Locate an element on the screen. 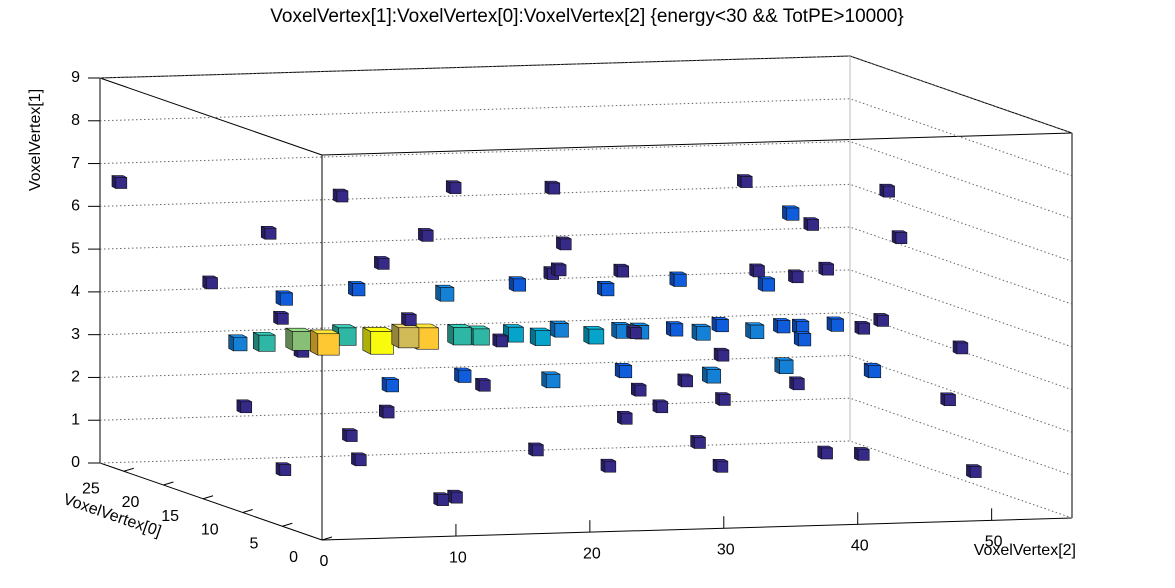 The image size is (1175, 588). x-tick-label: 40 is located at coordinates (860, 546).